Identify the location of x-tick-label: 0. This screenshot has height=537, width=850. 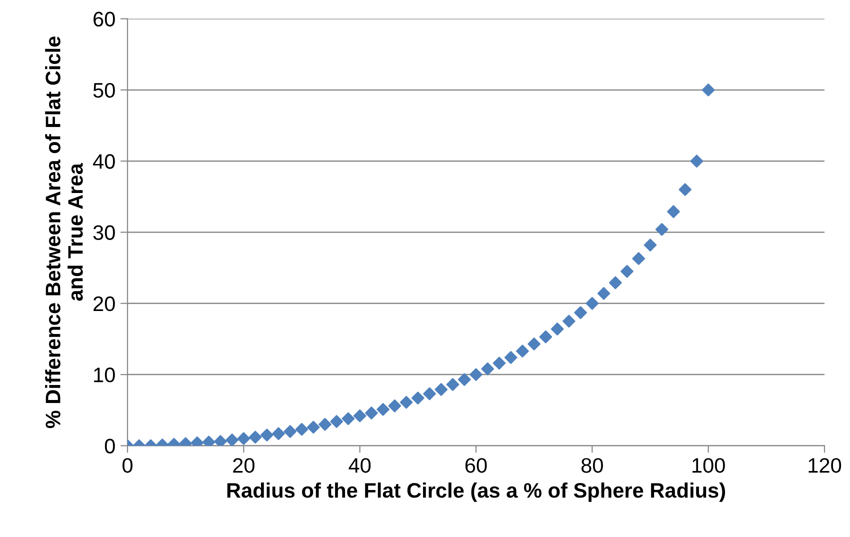
(127, 465).